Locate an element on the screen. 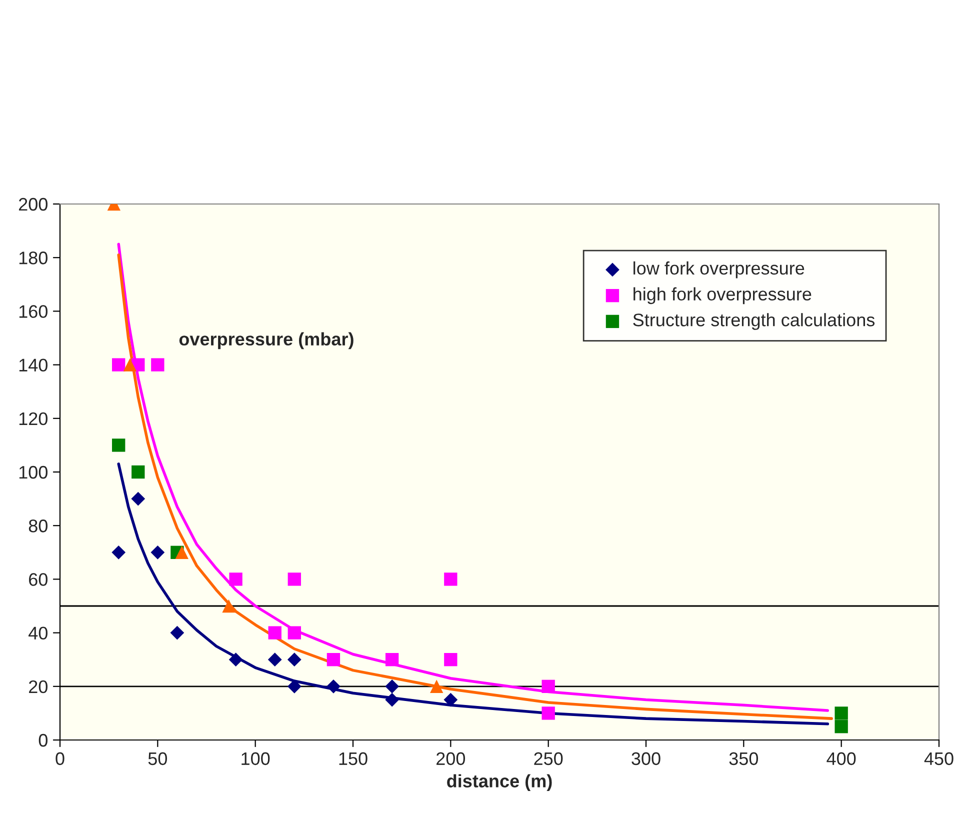  x-tick-label: 200 is located at coordinates (451, 759).